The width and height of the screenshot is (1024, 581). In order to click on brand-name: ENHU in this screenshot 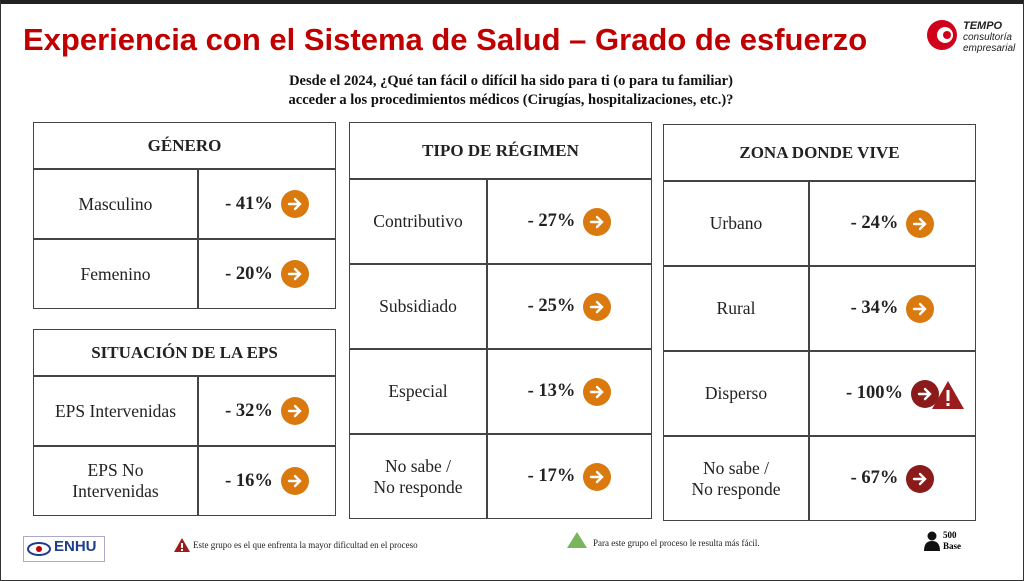, I will do `click(75, 546)`.